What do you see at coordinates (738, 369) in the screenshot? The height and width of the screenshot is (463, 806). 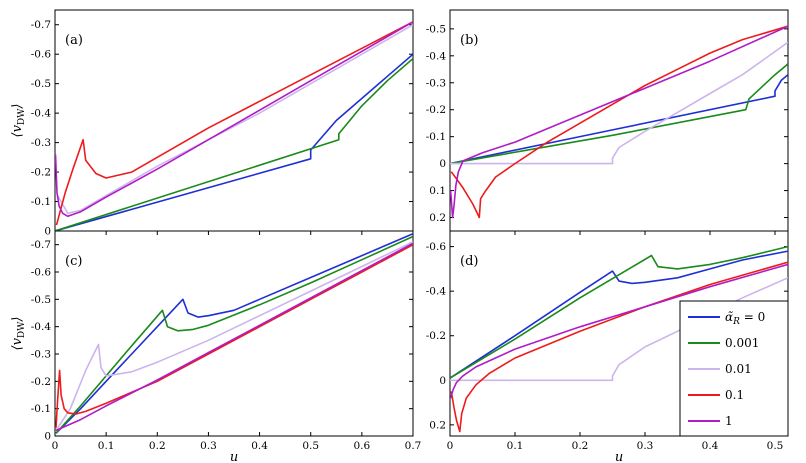 I see `legend-label-0.01: 0.01` at bounding box center [738, 369].